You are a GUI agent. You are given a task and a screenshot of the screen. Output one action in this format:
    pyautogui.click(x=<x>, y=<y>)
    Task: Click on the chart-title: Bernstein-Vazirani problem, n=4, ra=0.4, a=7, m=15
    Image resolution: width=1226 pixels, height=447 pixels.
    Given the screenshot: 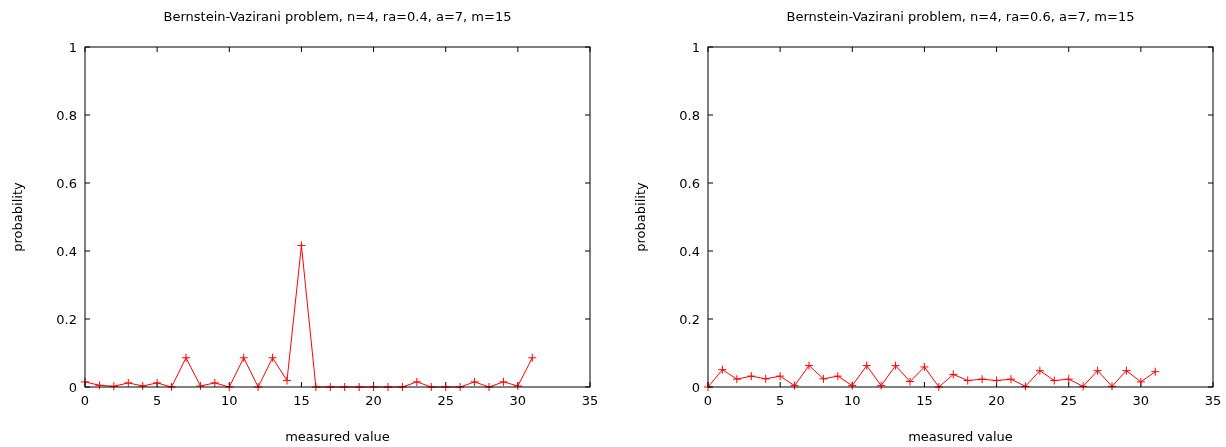 What is the action you would take?
    pyautogui.click(x=337, y=16)
    